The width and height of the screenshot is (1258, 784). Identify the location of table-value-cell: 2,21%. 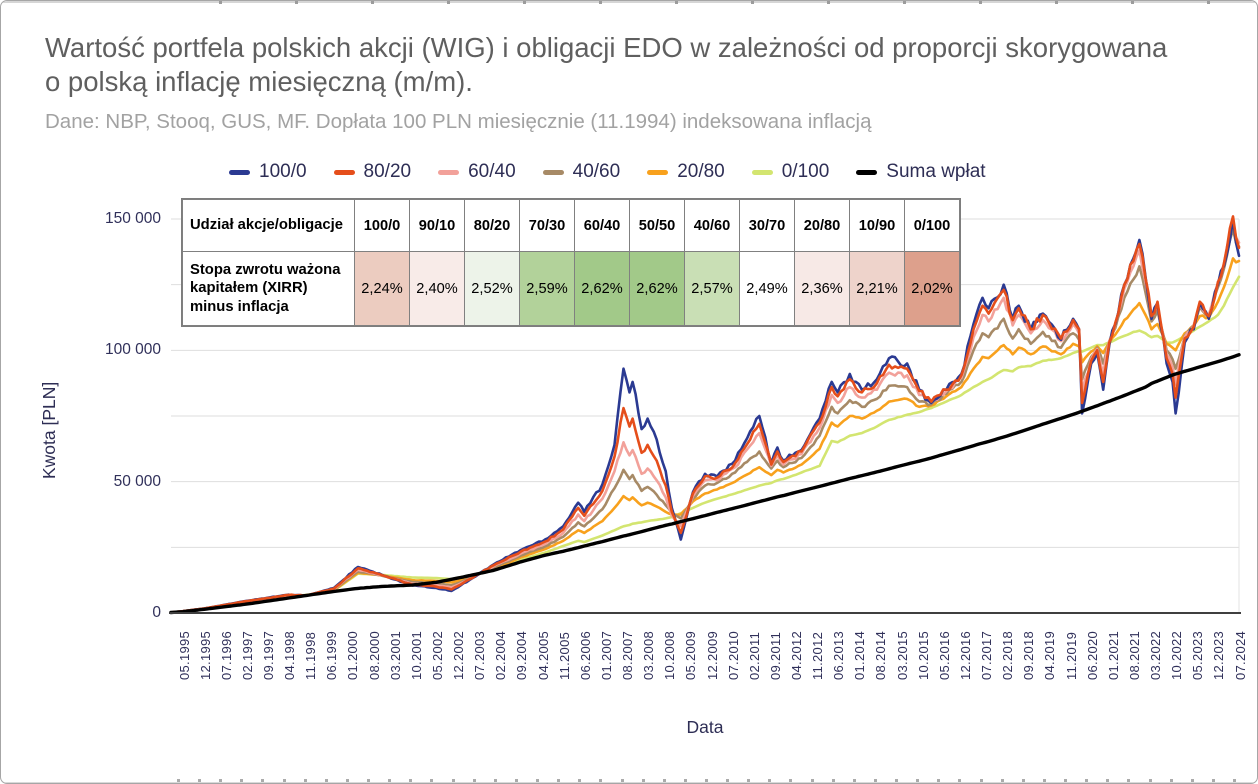
(877, 288).